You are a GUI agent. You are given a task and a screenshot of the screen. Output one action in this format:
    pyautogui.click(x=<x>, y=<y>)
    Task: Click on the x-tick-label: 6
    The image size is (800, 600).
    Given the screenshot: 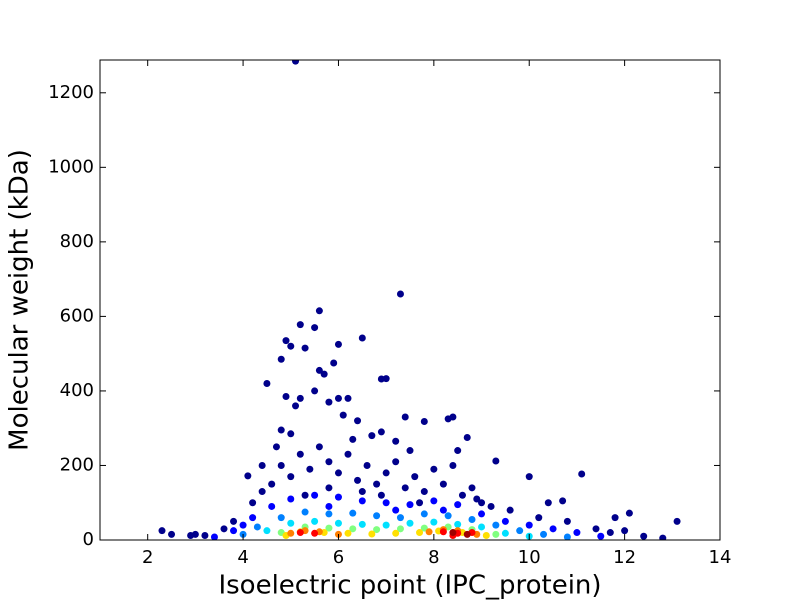 What is the action you would take?
    pyautogui.click(x=338, y=557)
    